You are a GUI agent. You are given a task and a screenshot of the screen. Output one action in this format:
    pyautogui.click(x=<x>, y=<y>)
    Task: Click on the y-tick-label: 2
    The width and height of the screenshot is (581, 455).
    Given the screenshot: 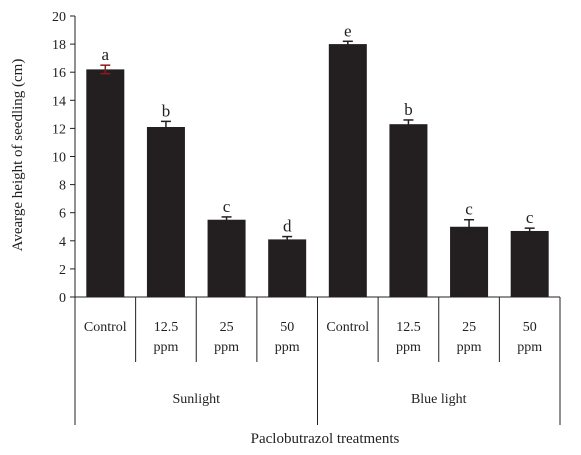 What is the action you would take?
    pyautogui.click(x=62, y=270)
    